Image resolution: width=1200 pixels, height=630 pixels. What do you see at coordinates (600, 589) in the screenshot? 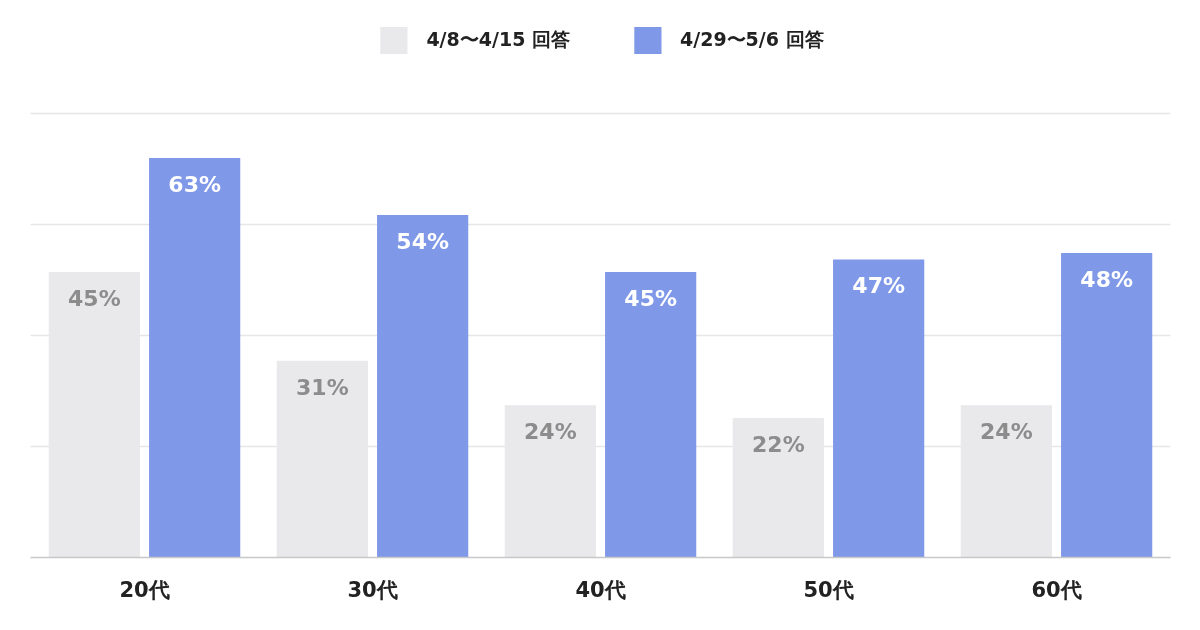
I see `x-tick-label: 40代` at bounding box center [600, 589].